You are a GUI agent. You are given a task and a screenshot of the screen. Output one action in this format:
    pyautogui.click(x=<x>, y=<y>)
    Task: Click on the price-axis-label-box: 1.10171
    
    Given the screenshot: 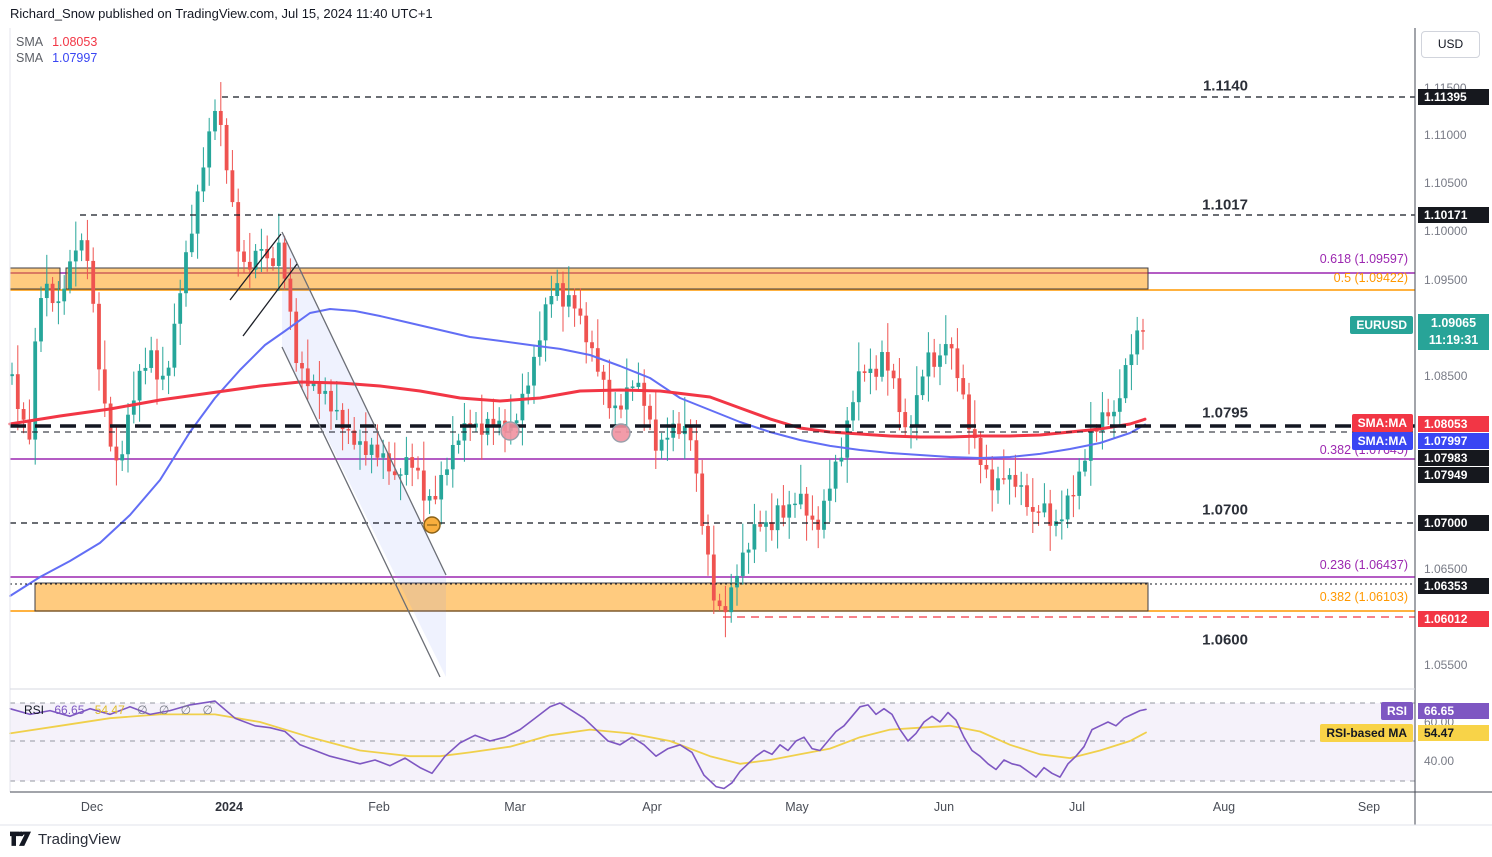 What is the action you would take?
    pyautogui.click(x=1453, y=215)
    